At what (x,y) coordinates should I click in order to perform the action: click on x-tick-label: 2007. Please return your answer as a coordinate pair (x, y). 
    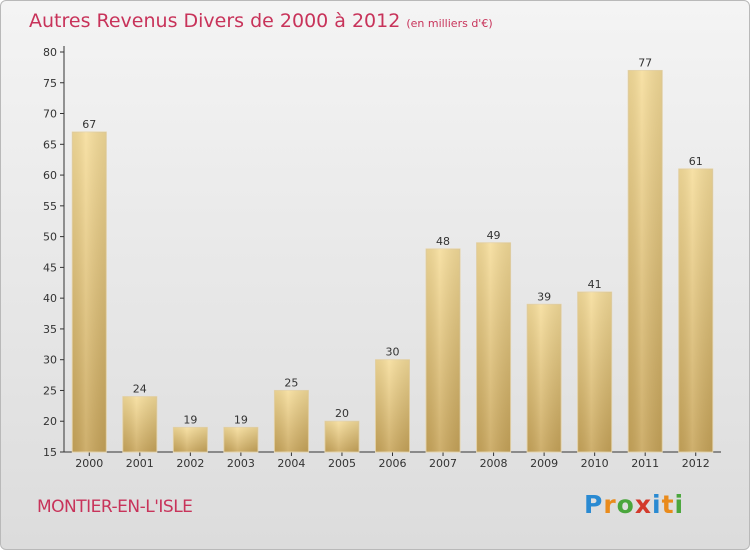
    Looking at the image, I should click on (443, 463).